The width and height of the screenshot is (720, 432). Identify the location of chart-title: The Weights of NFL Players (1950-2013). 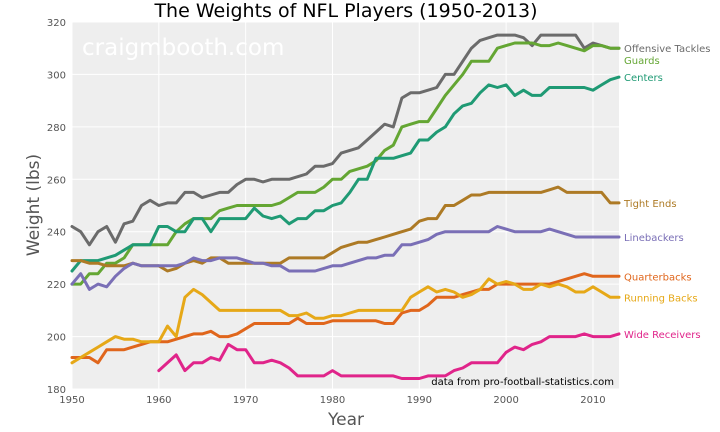
(345, 11).